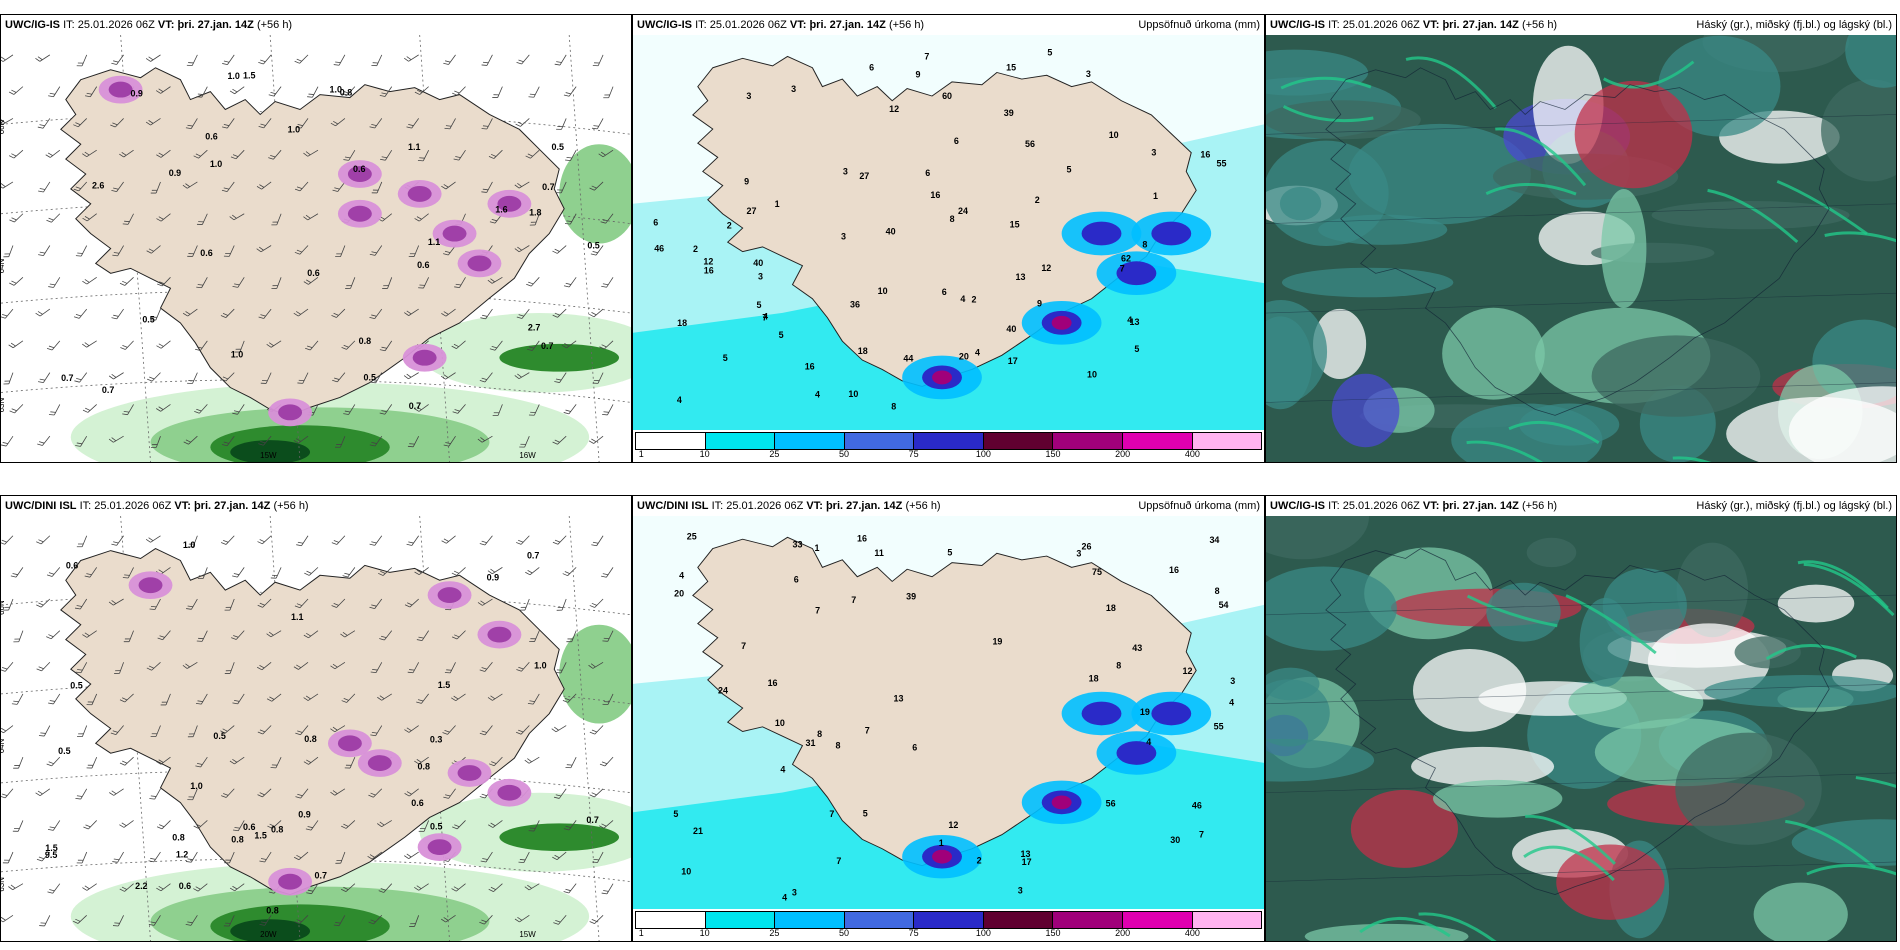 This screenshot has height=950, width=1900. I want to click on lon-label: 16W, so click(527, 455).